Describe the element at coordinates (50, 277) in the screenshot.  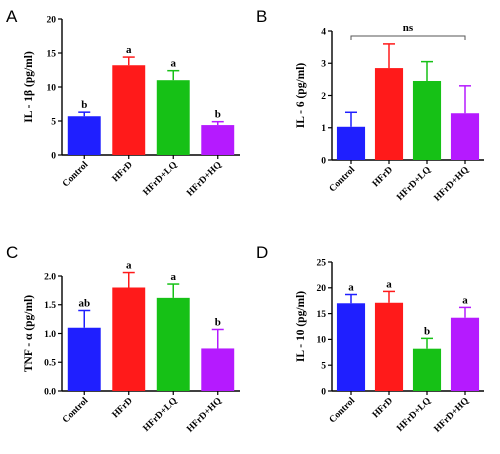
I see `y-tick-label: 2.0` at that location.